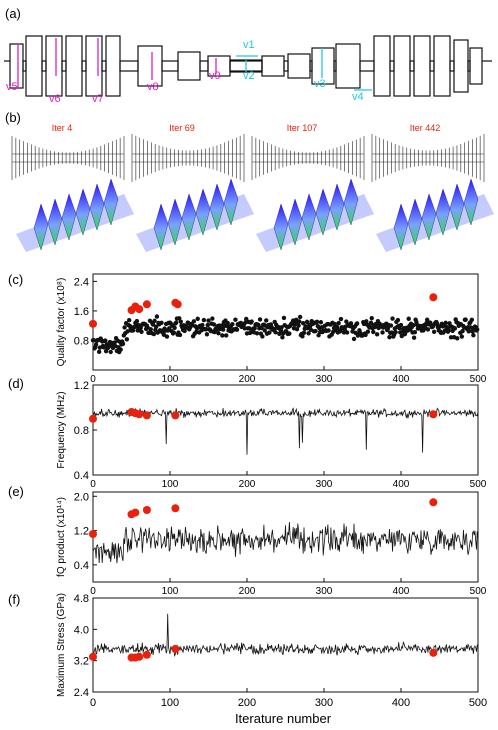 This screenshot has height=730, width=498. What do you see at coordinates (98, 99) in the screenshot?
I see `var-label-v7: v7` at bounding box center [98, 99].